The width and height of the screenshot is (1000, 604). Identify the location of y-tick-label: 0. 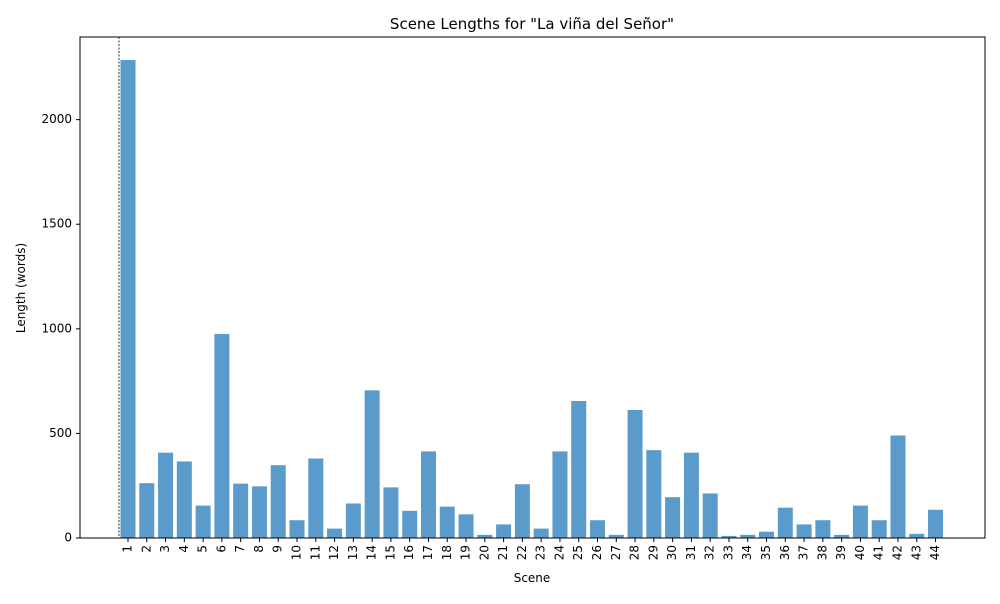
(68, 538).